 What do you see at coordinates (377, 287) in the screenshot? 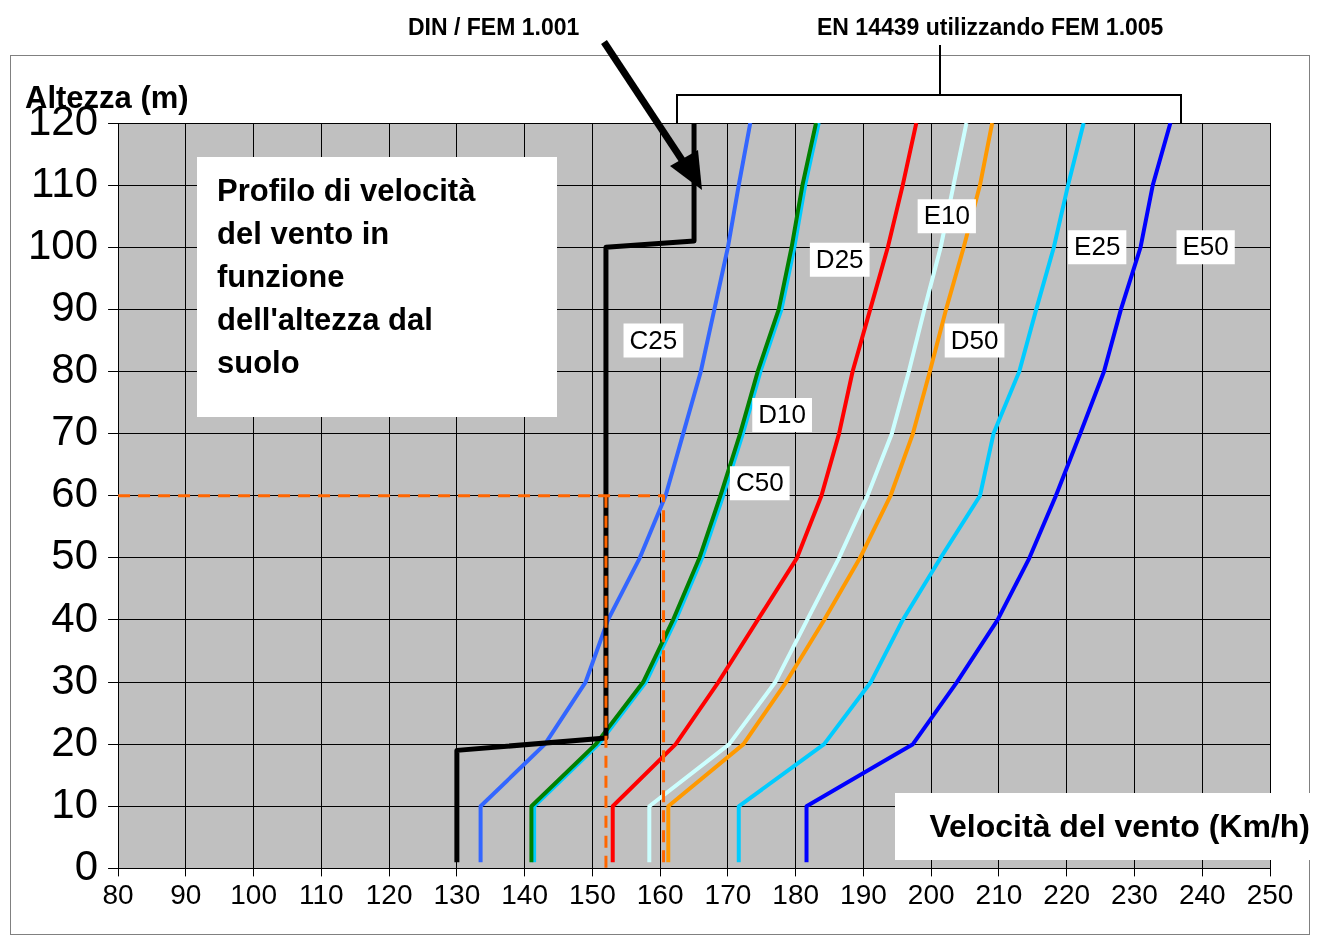
I see `text-panel: Profilo di velocità del vento in funzione dell'altezza dal suolo` at bounding box center [377, 287].